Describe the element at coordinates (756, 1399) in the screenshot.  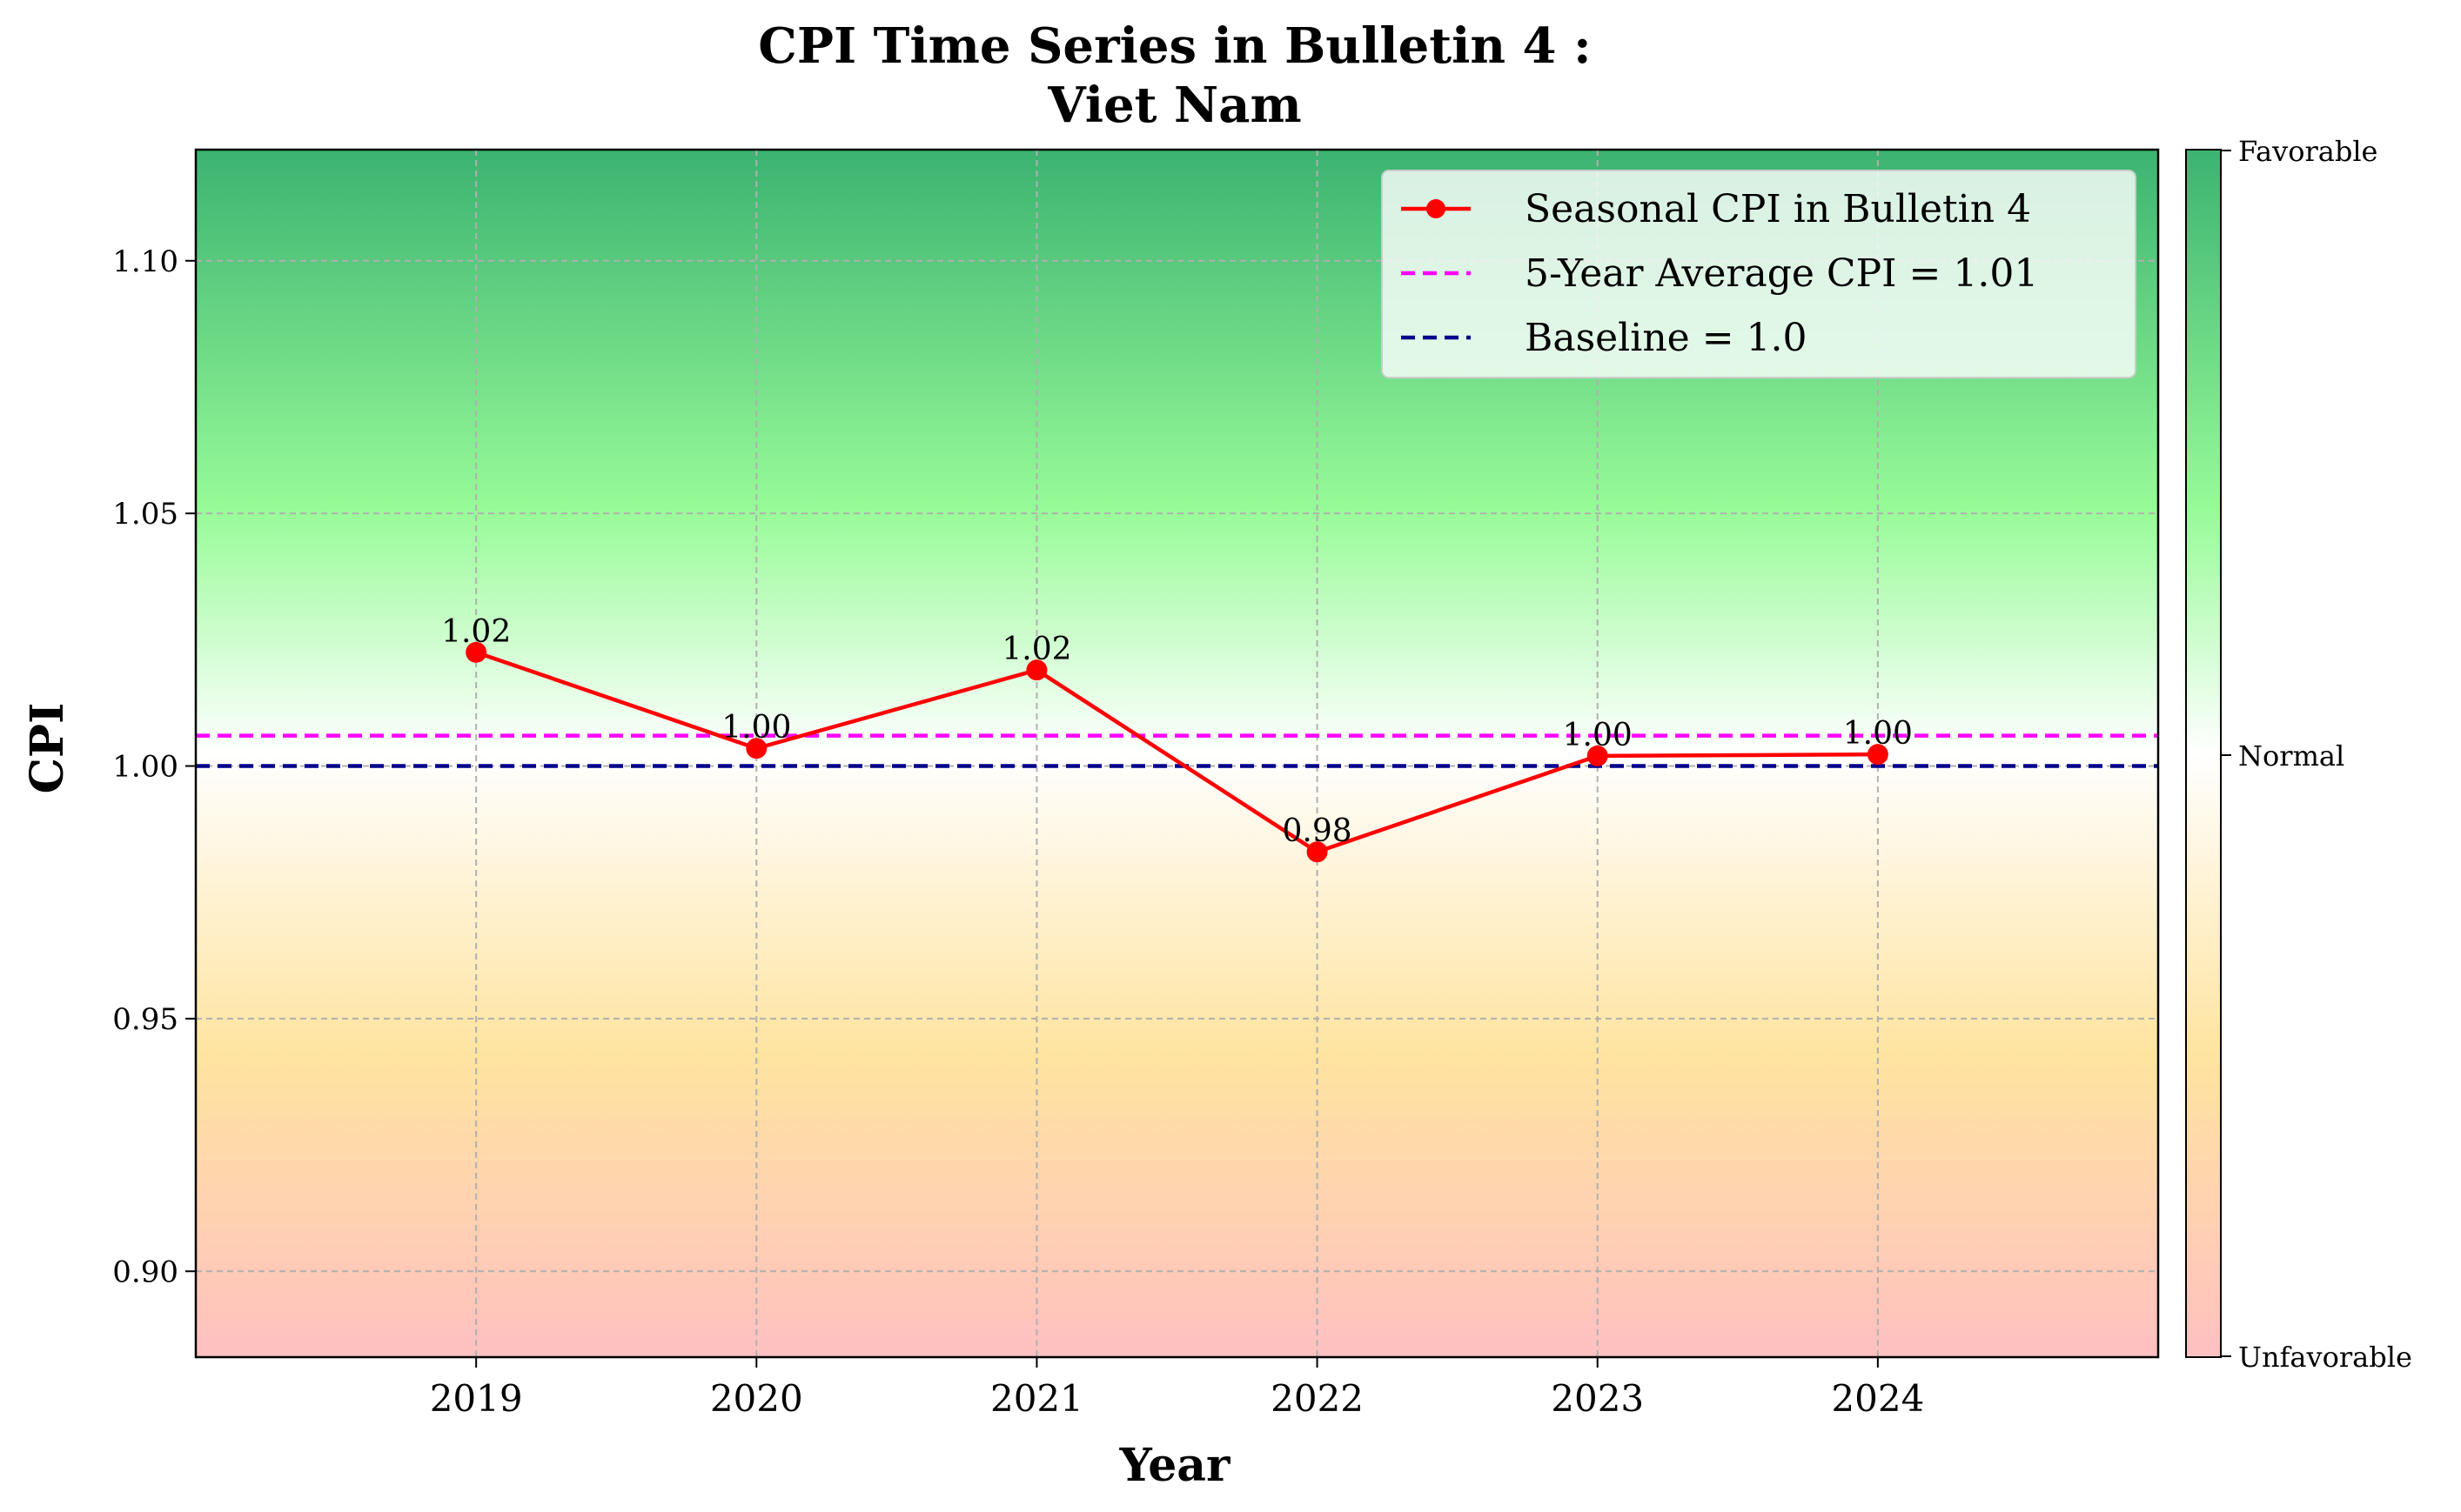
I see `x-tick-label: 2020` at that location.